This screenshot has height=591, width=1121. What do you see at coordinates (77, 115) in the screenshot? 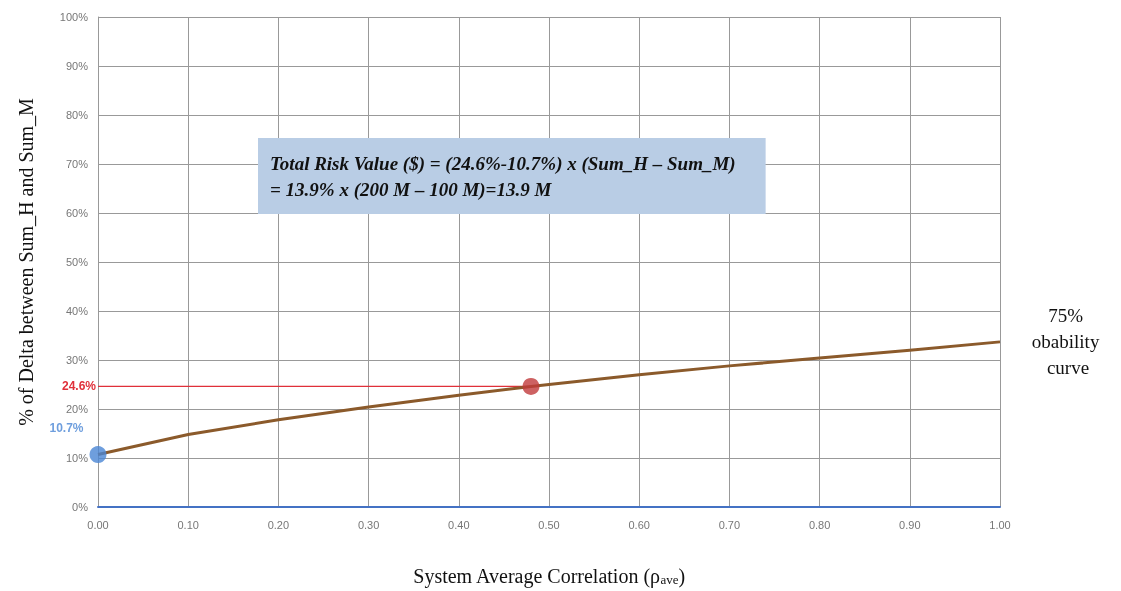
I see `y-tick-label: 80%` at bounding box center [77, 115].